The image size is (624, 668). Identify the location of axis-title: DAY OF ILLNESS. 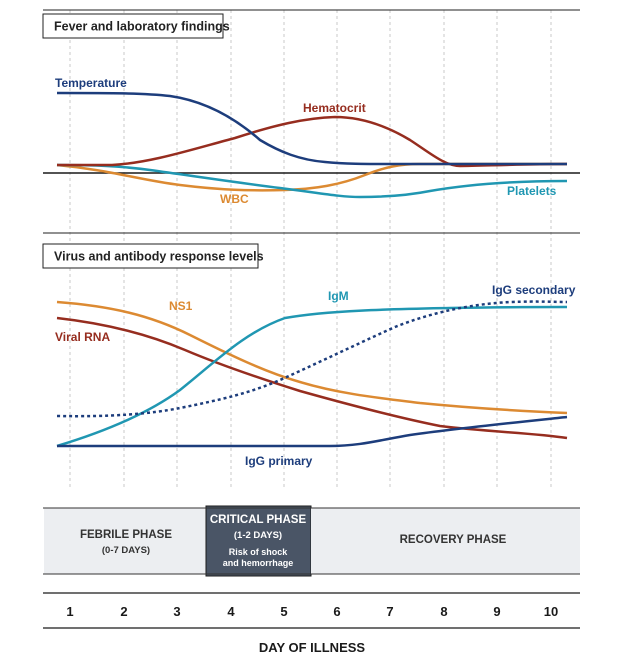
(312, 647).